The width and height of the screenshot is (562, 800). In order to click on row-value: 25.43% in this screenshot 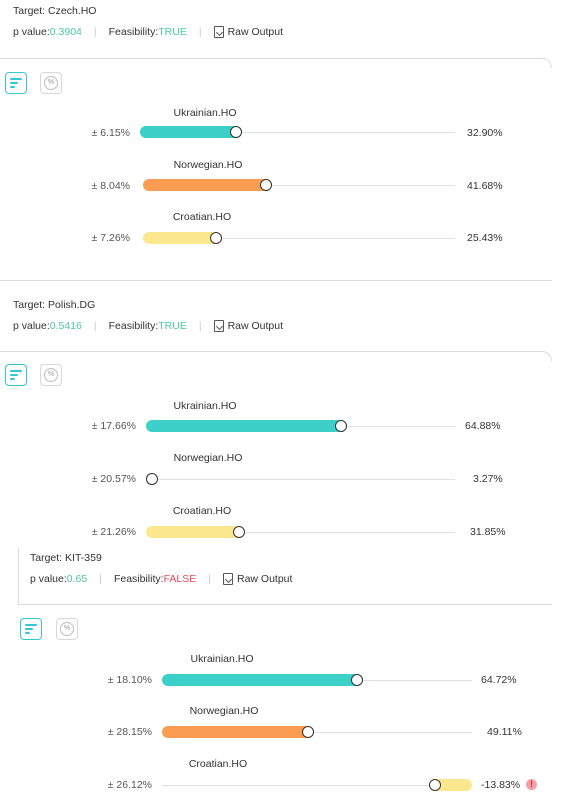, I will do `click(485, 238)`.